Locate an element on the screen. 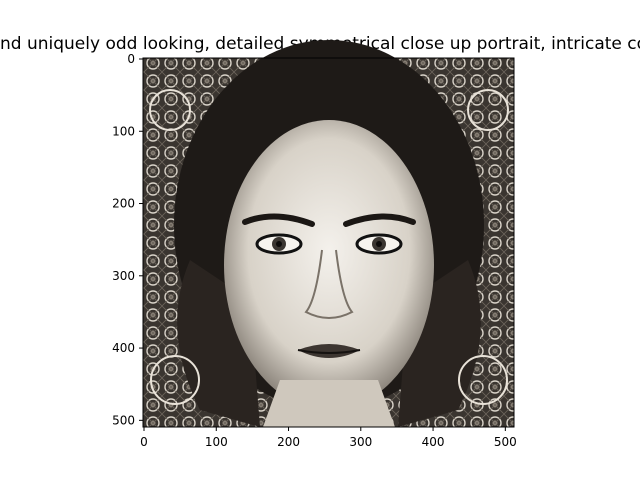  y-tick-label: 200 is located at coordinates (123, 204).